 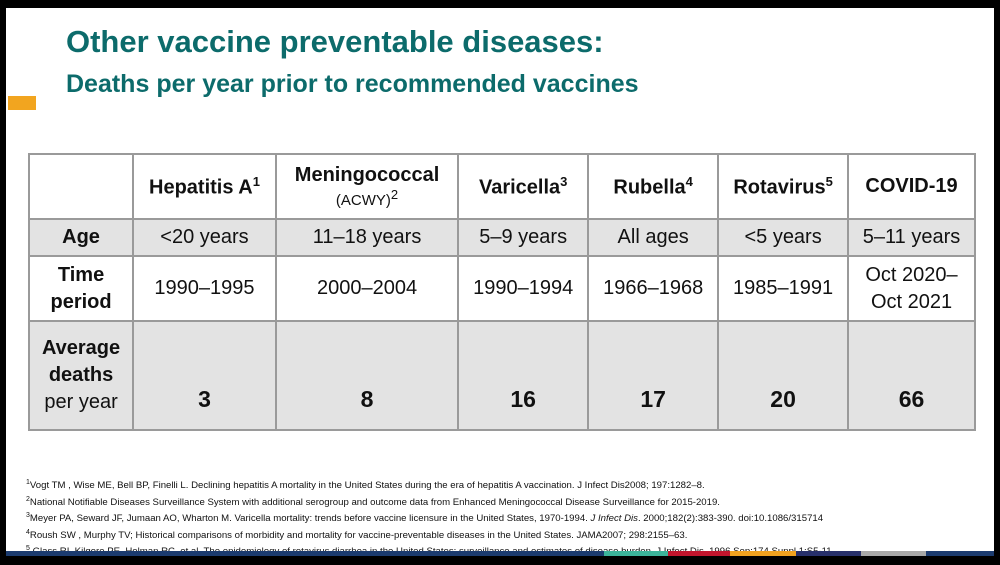 I want to click on superscript: 3, so click(x=564, y=181).